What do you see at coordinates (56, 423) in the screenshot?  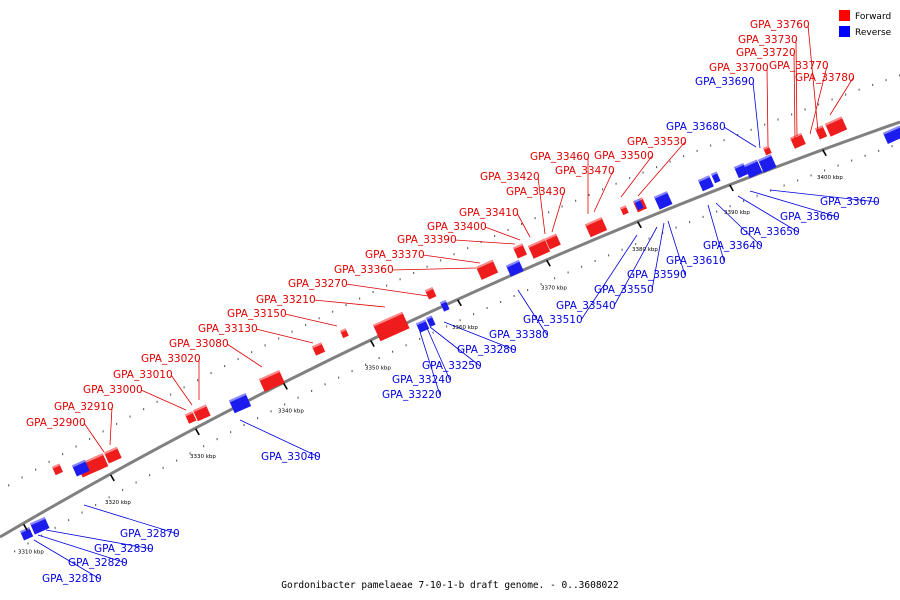 I see `gene-label: GPA_32900` at bounding box center [56, 423].